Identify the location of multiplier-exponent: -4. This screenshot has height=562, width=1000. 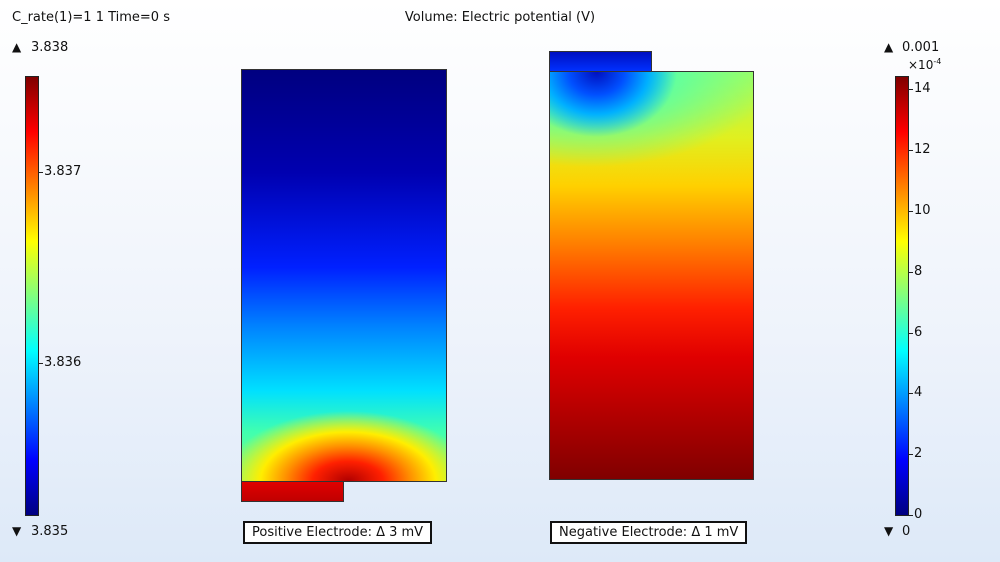
(937, 61).